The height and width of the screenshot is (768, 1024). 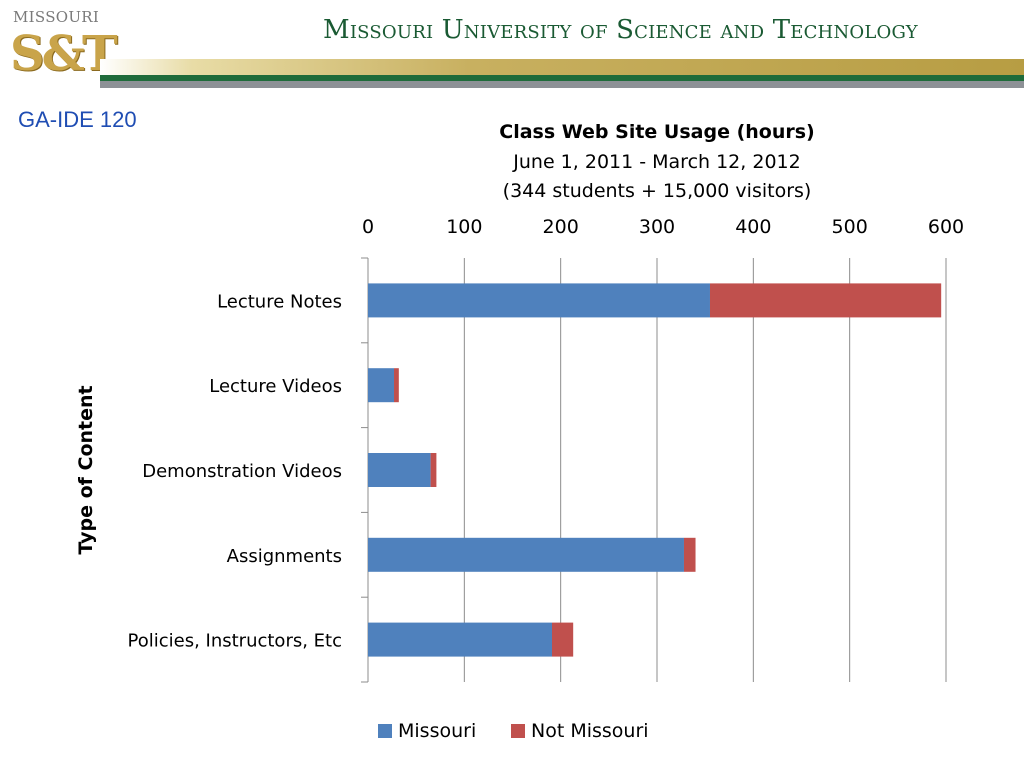 What do you see at coordinates (850, 227) in the screenshot?
I see `x-tick-label-500: 500` at bounding box center [850, 227].